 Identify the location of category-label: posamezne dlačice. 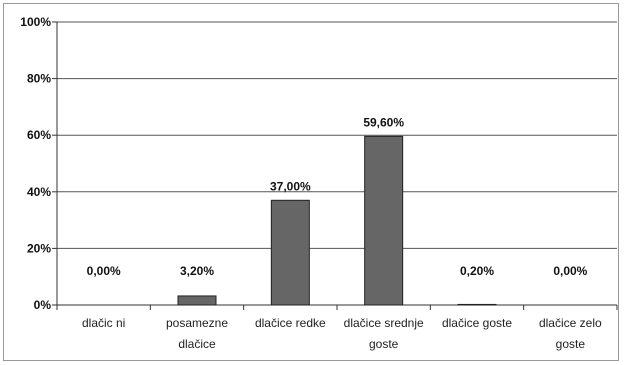
(197, 333).